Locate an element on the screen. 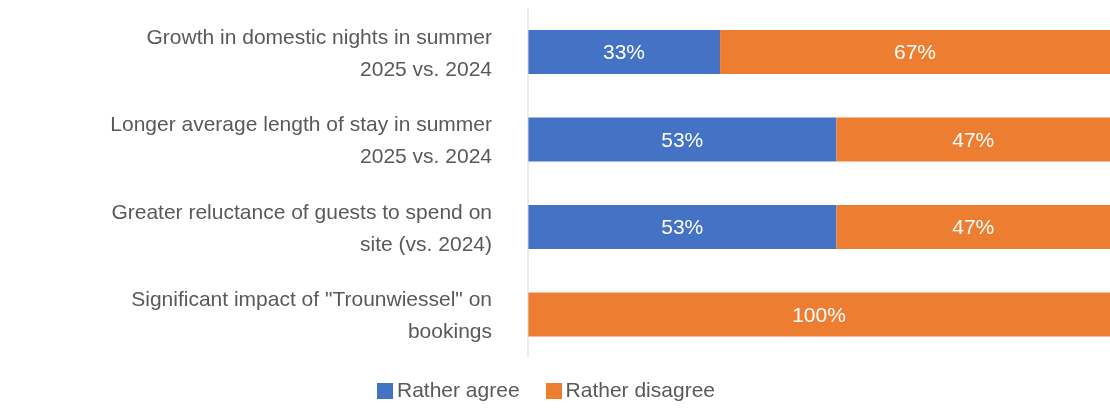 The image size is (1110, 408). data-label: 33% is located at coordinates (624, 52).